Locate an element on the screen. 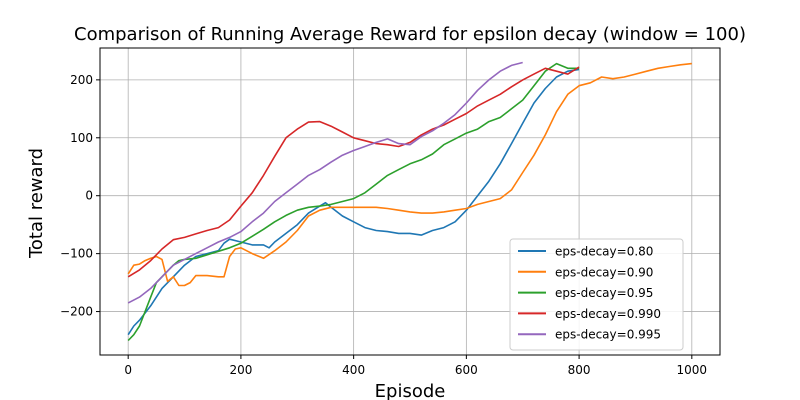 The width and height of the screenshot is (800, 400). y-tick-label-3: 100 is located at coordinates (81, 138).